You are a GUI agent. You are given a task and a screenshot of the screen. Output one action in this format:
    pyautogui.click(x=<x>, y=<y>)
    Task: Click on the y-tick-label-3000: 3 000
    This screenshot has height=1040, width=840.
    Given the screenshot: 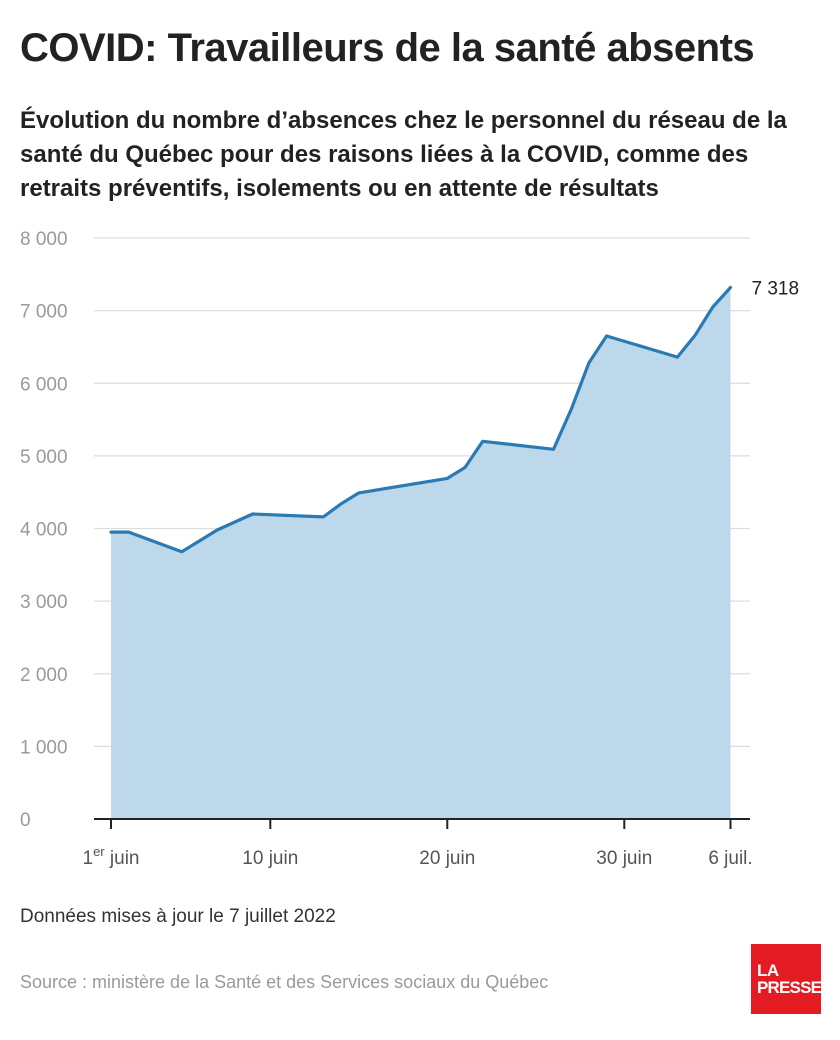 What is the action you would take?
    pyautogui.click(x=44, y=602)
    